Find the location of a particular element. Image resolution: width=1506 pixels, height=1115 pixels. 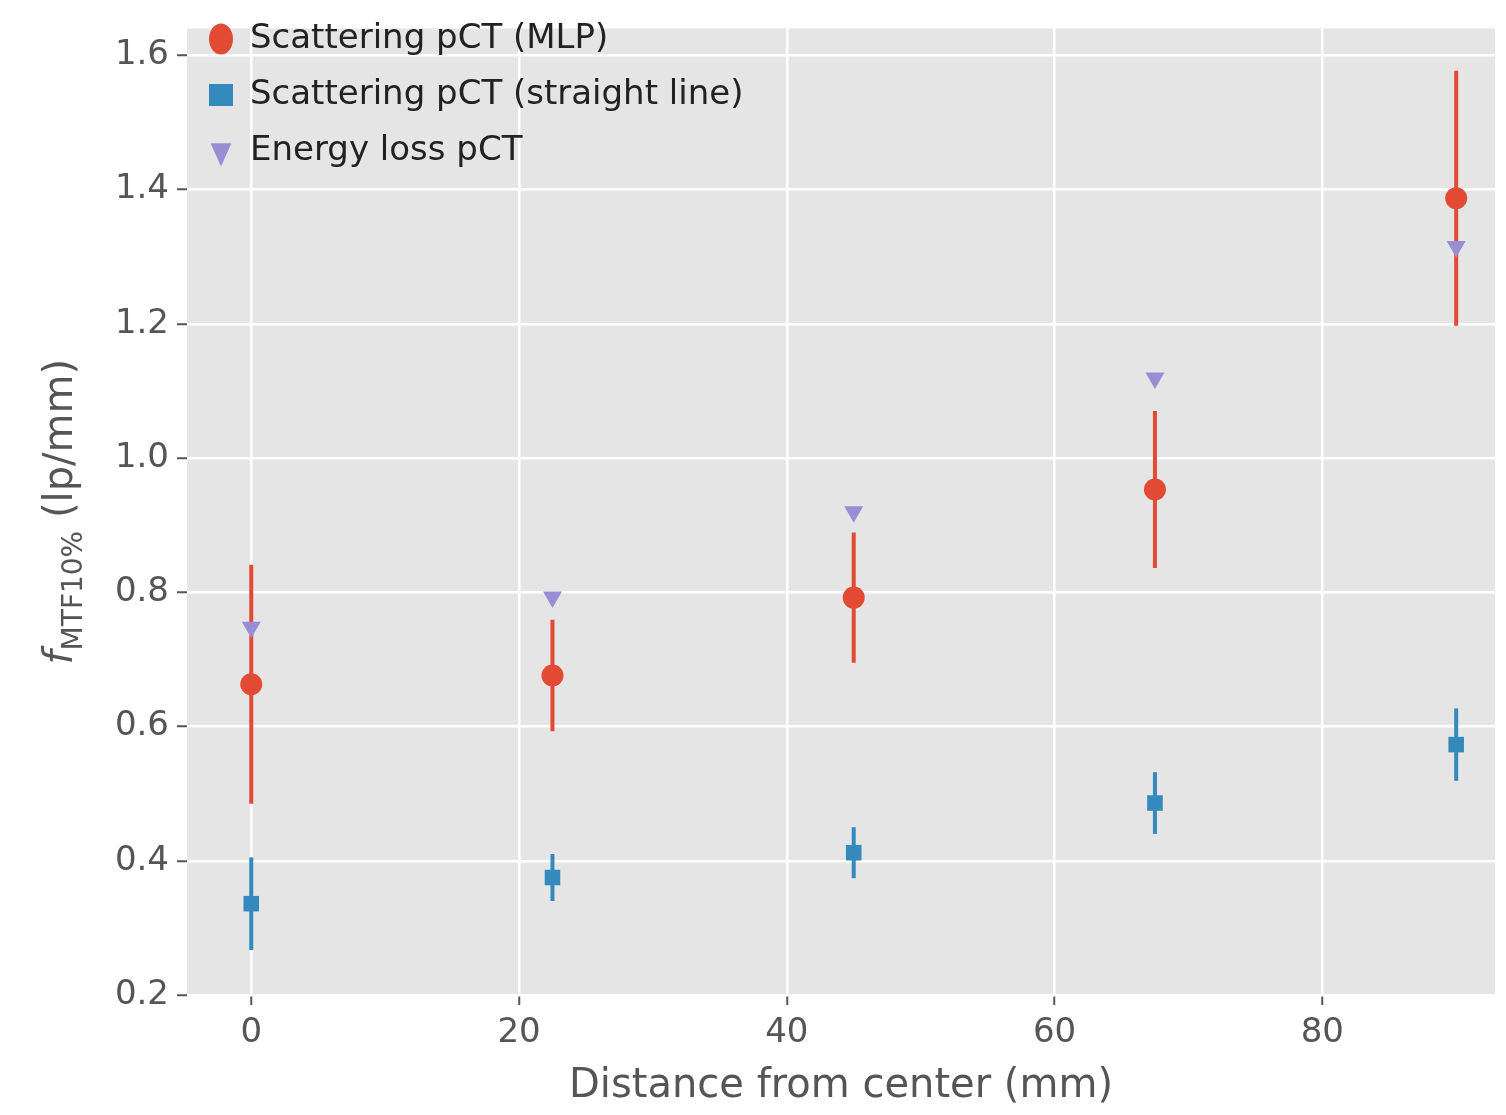

x-tick-label: 60 is located at coordinates (1054, 1030).